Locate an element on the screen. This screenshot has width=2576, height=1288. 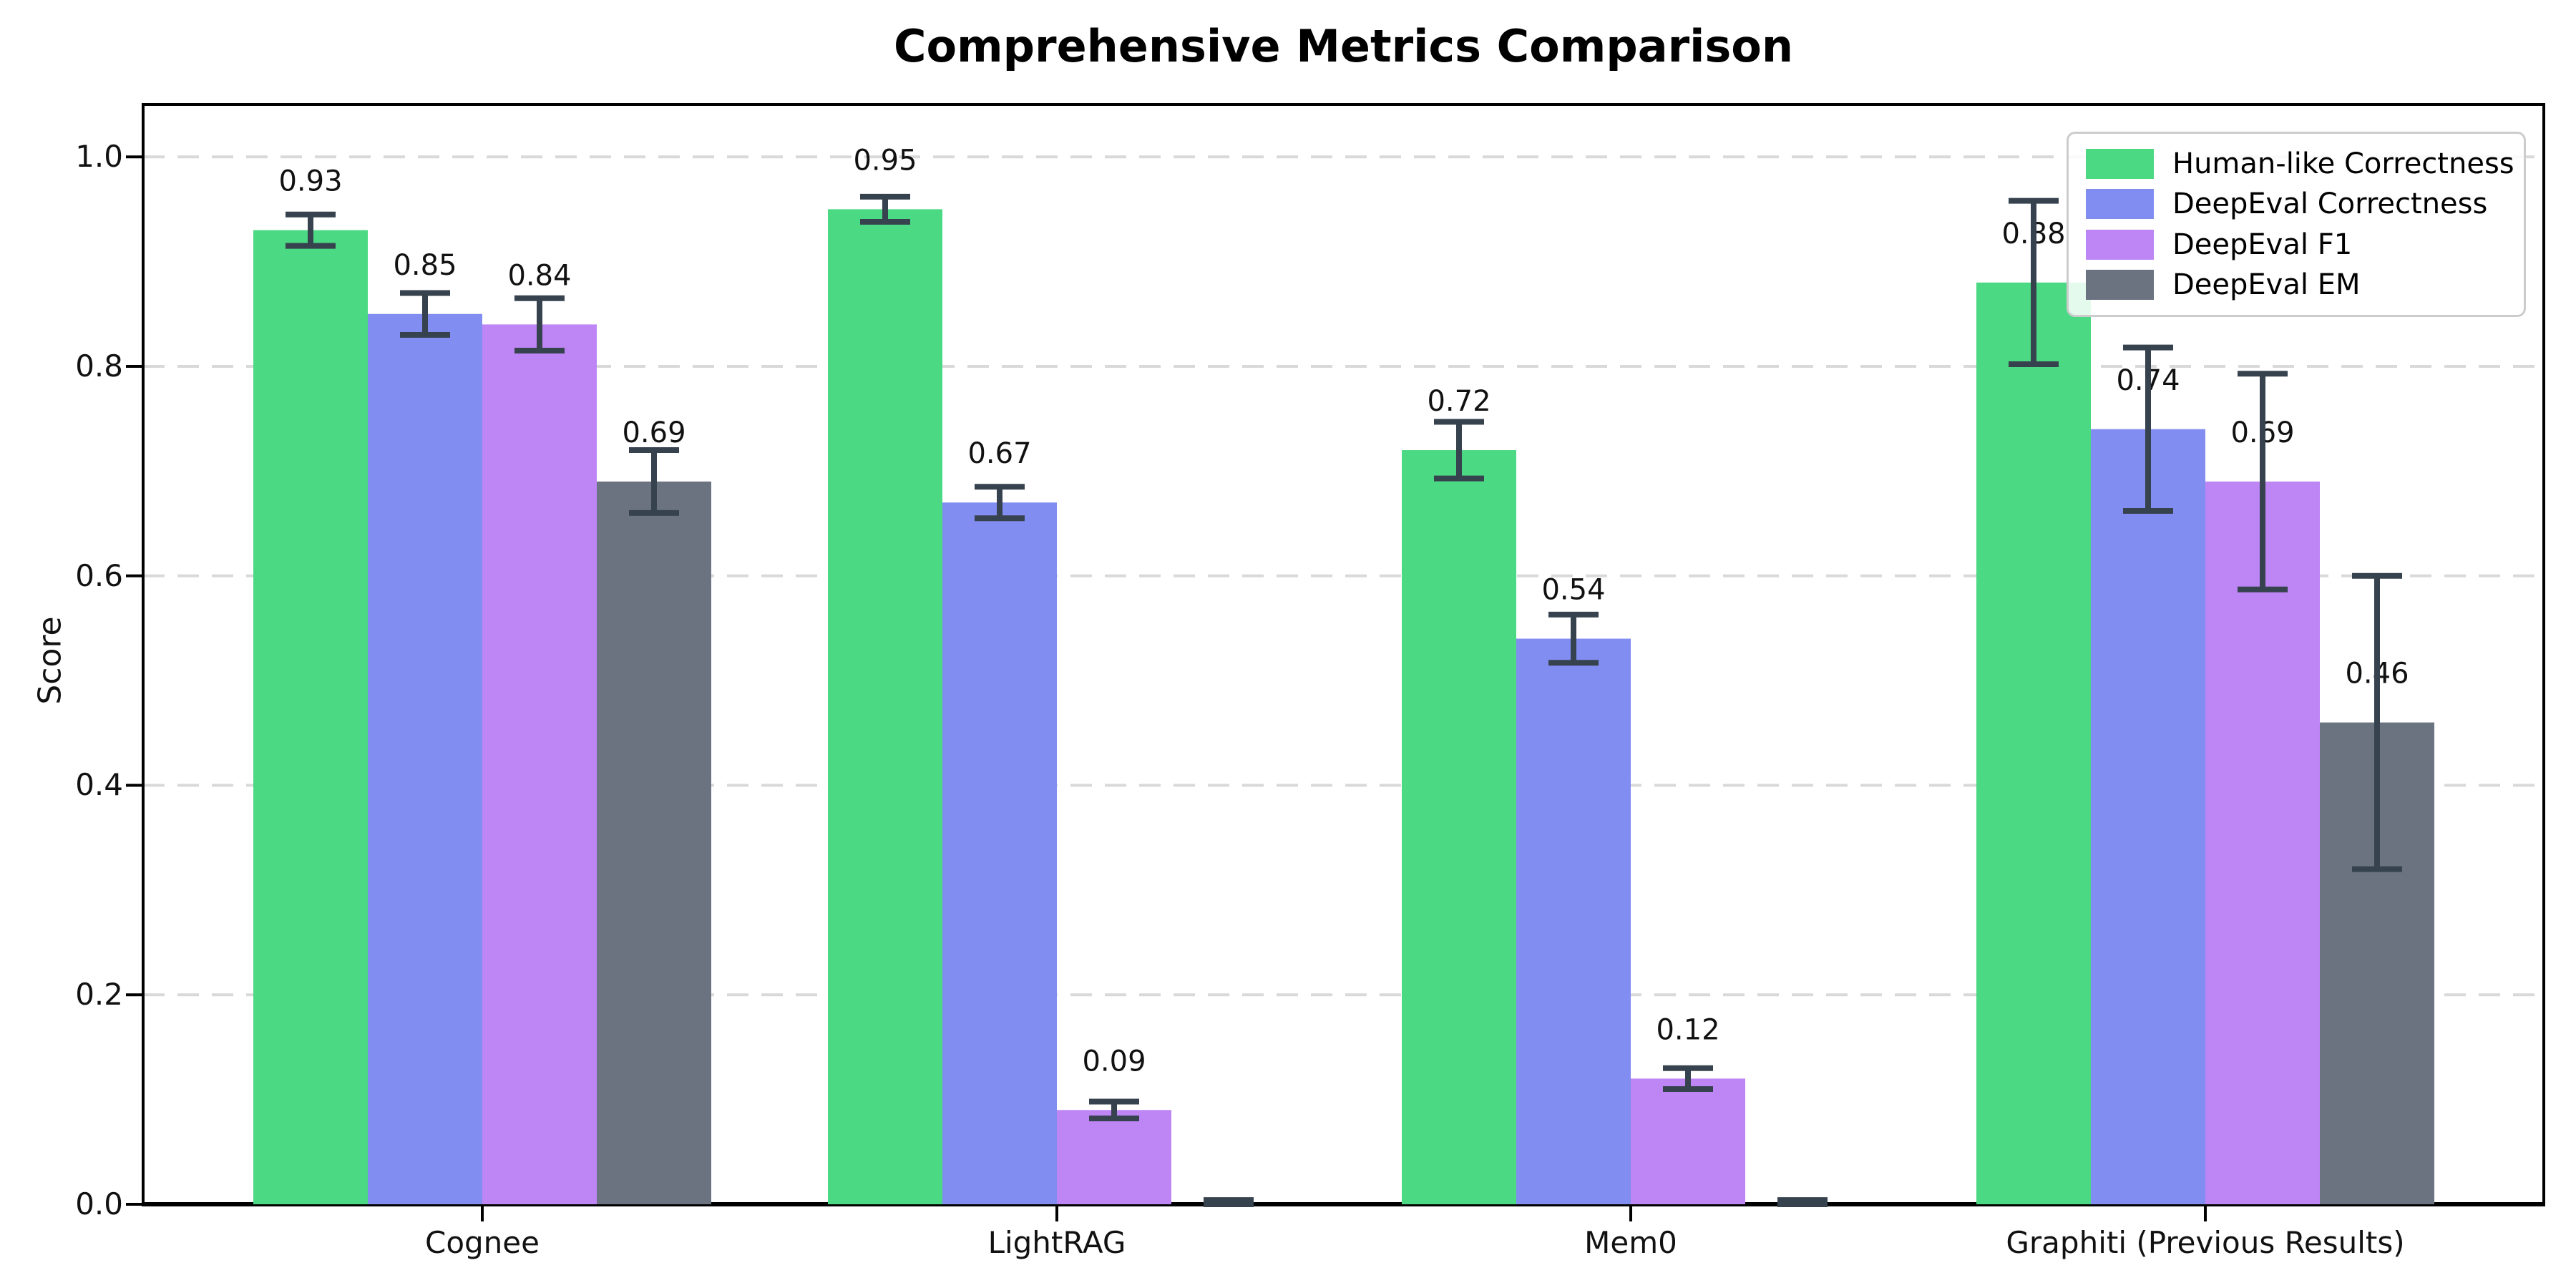
y-tick-label-1: 0.2 is located at coordinates (99, 994).